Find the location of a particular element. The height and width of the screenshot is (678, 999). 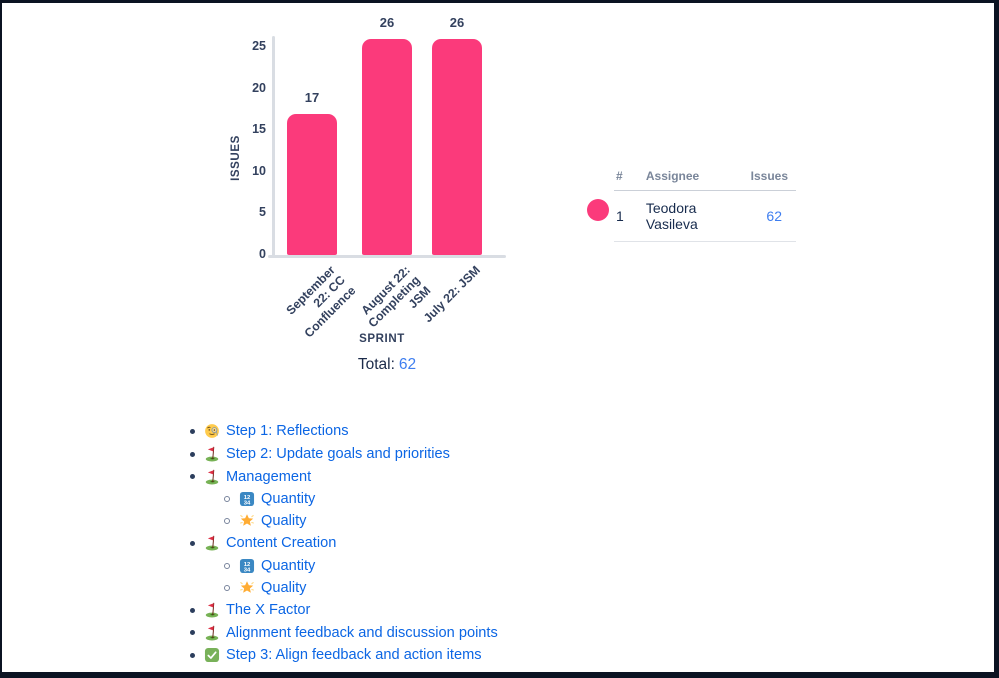

list-item: Step 3: Align feedback and action items is located at coordinates (344, 655).